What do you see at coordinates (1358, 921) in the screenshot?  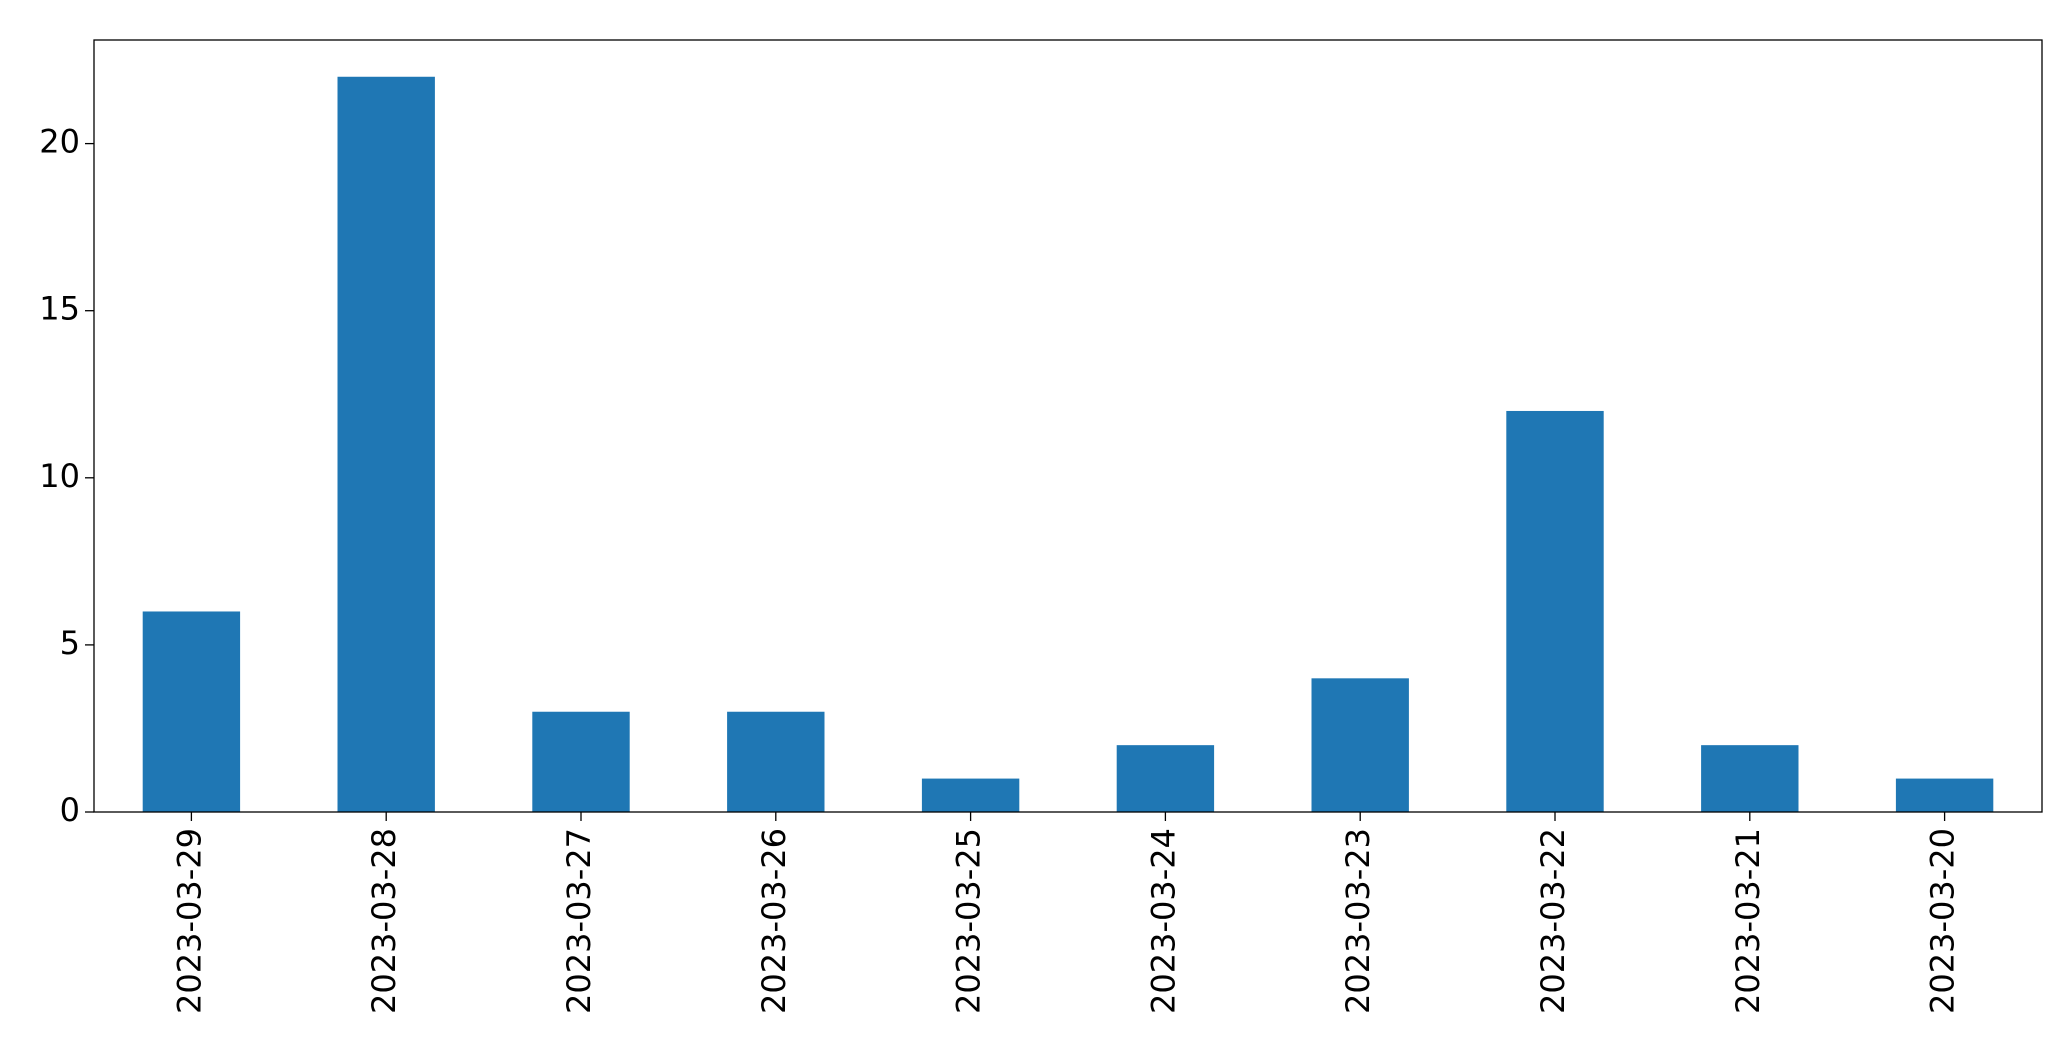 I see `x-tick-label: 2023-03-23` at bounding box center [1358, 921].